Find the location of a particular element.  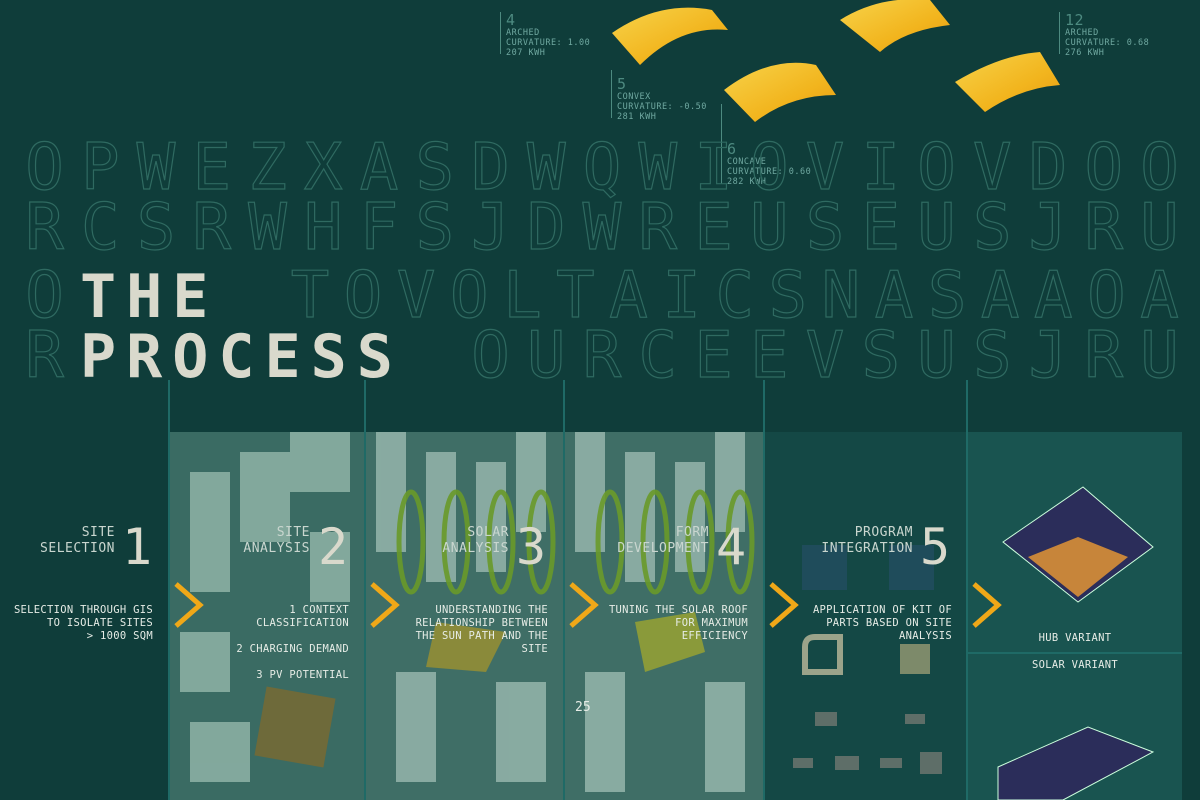

map-number-label: 25 is located at coordinates (583, 707).